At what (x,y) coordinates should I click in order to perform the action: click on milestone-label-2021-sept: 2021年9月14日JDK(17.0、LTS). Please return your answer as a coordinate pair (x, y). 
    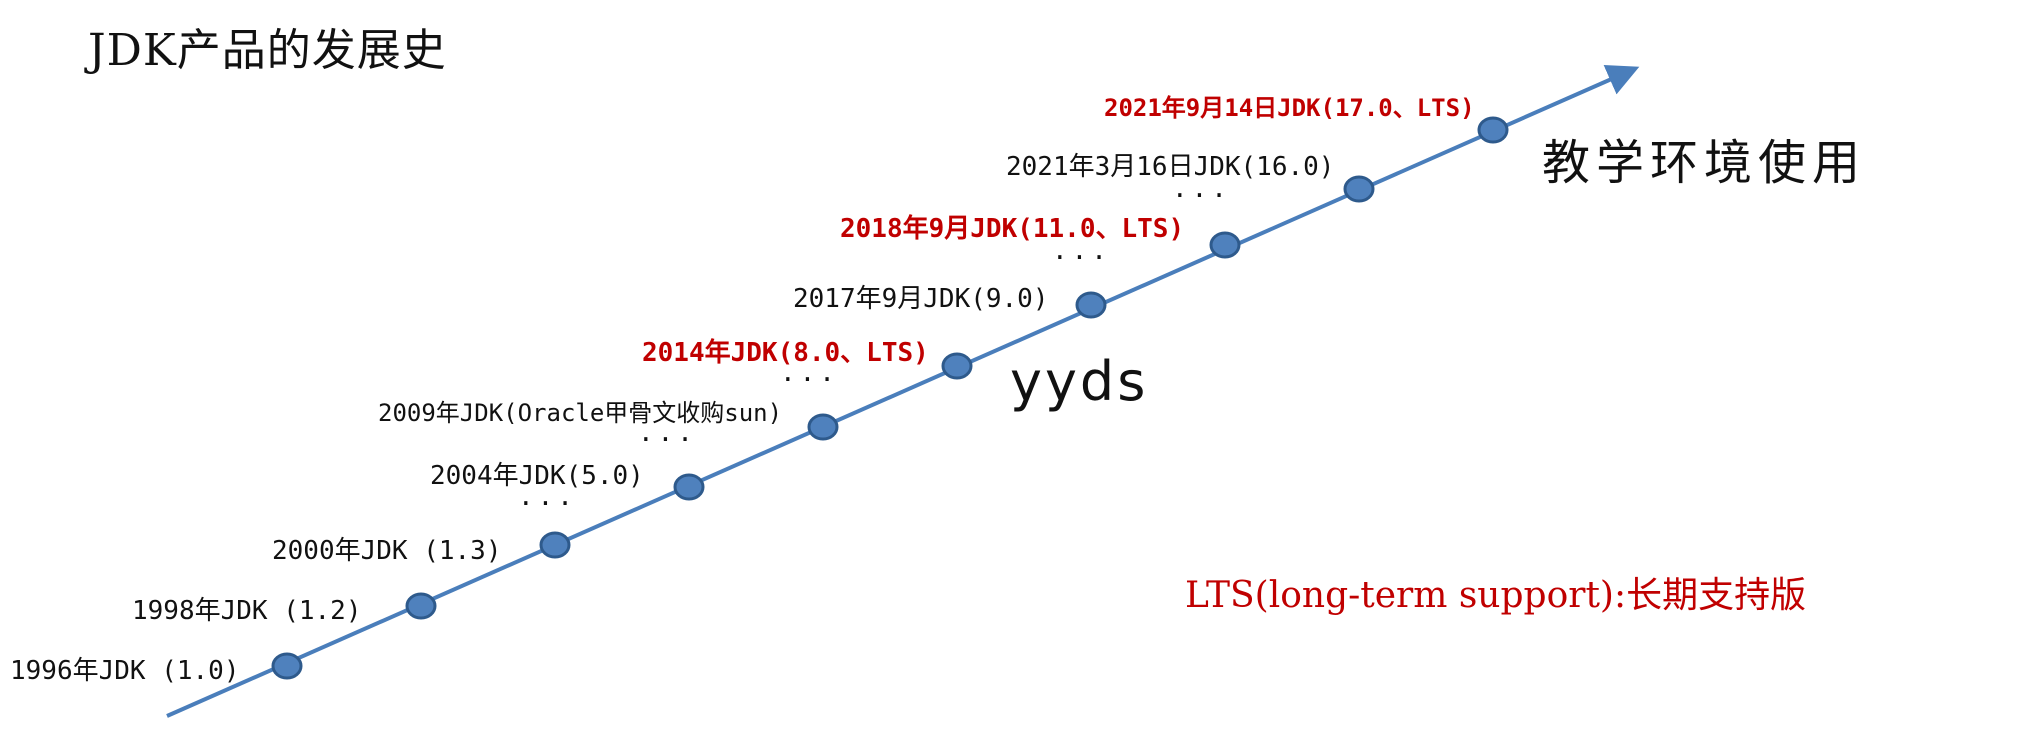
    Looking at the image, I should click on (1289, 108).